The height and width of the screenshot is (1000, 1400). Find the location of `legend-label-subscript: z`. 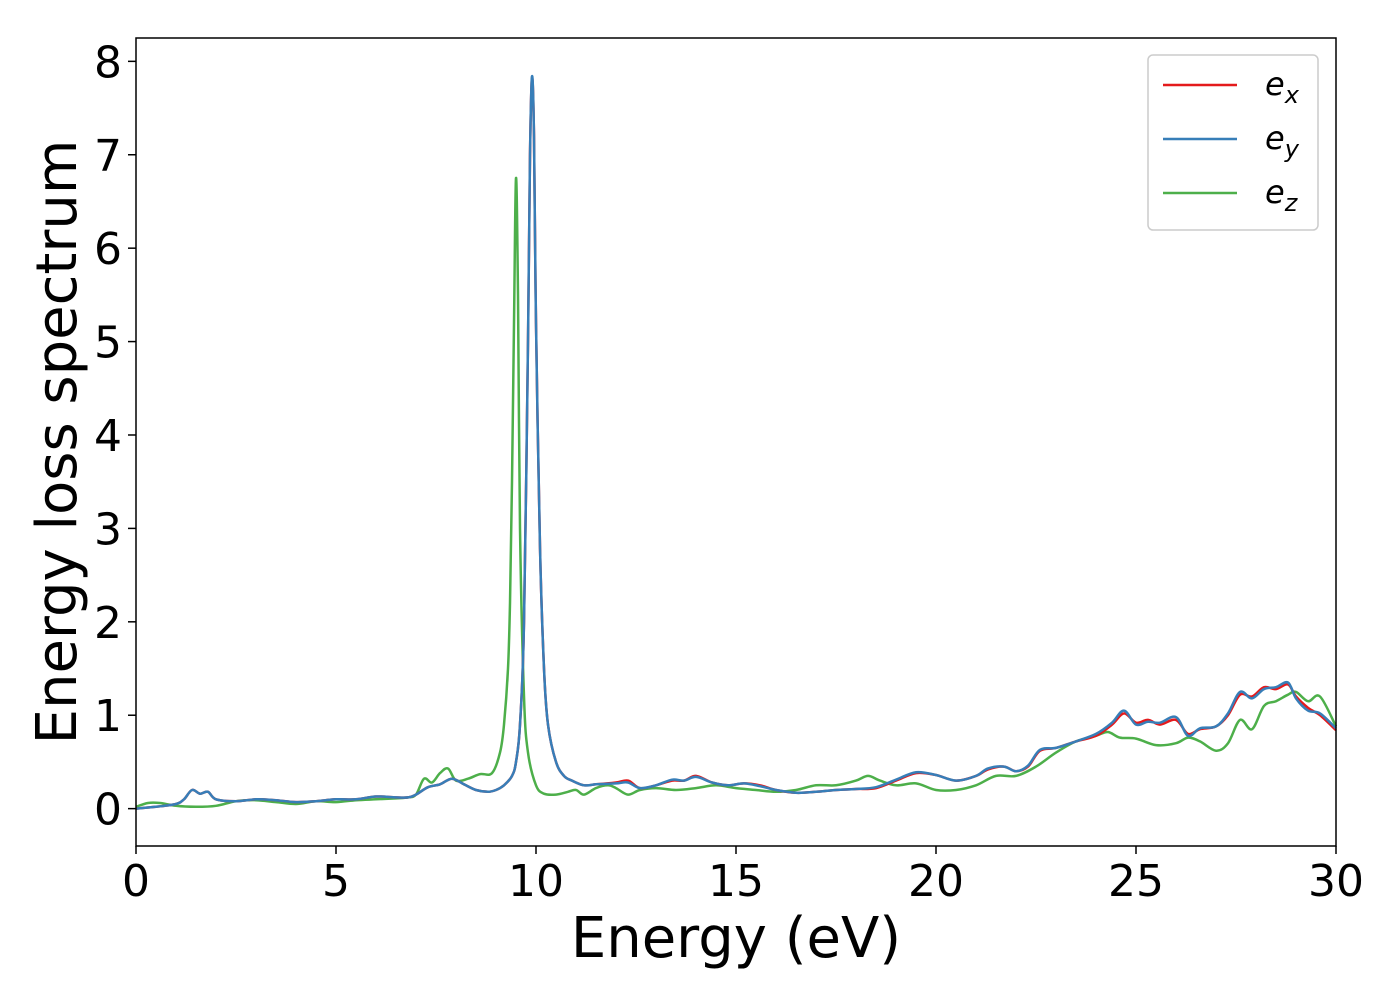

legend-label-subscript: z is located at coordinates (1291, 203).